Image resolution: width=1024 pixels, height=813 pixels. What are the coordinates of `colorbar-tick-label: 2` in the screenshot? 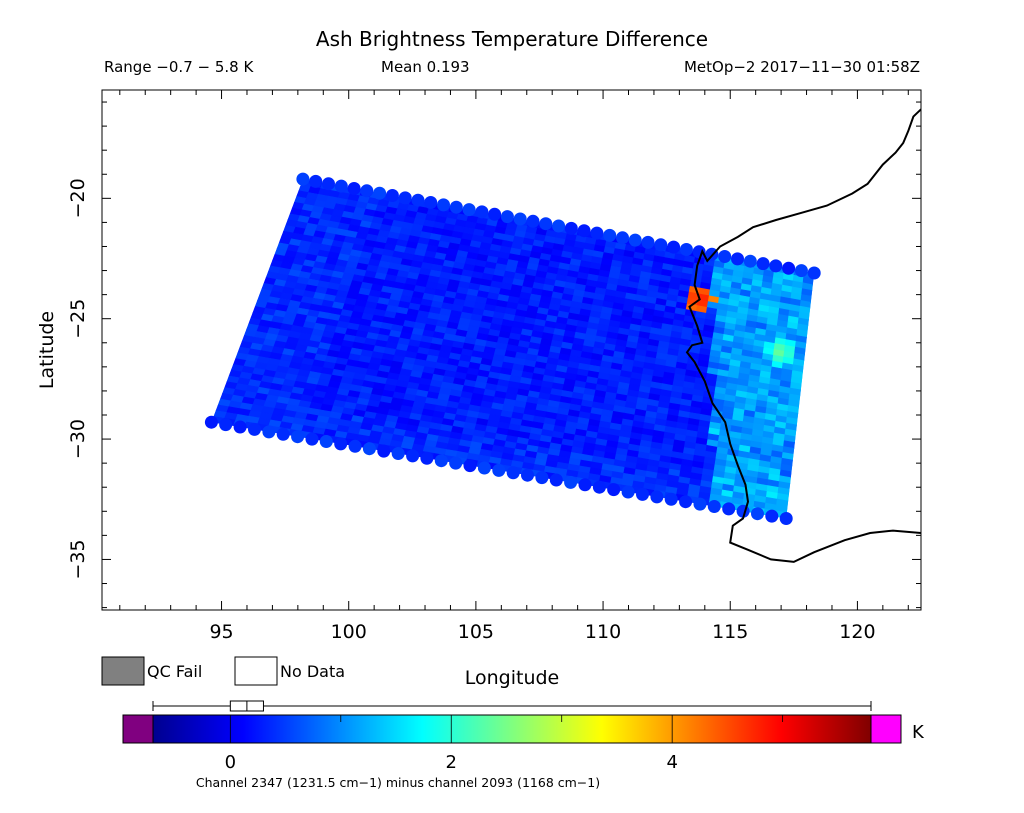 It's located at (451, 762).